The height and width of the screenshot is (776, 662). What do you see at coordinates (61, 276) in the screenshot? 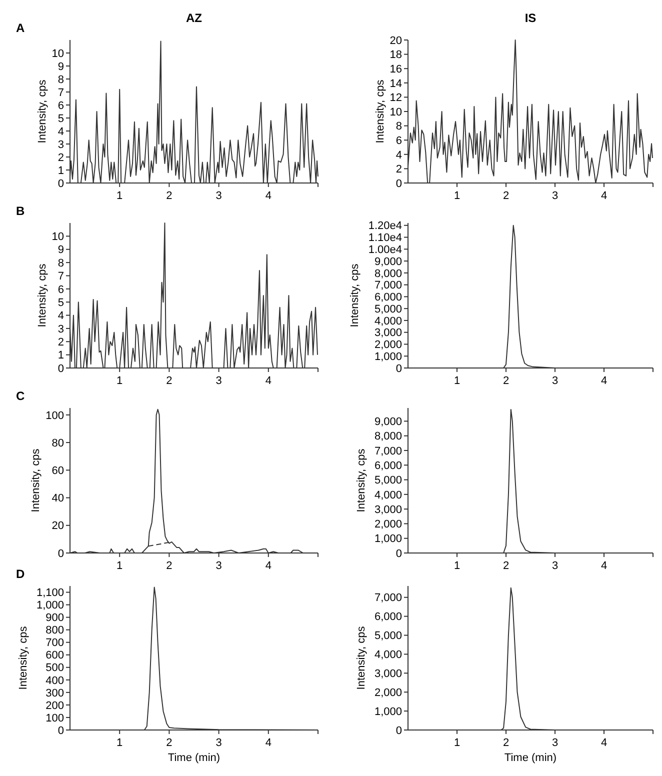
I see `y-tick-label: 7` at bounding box center [61, 276].